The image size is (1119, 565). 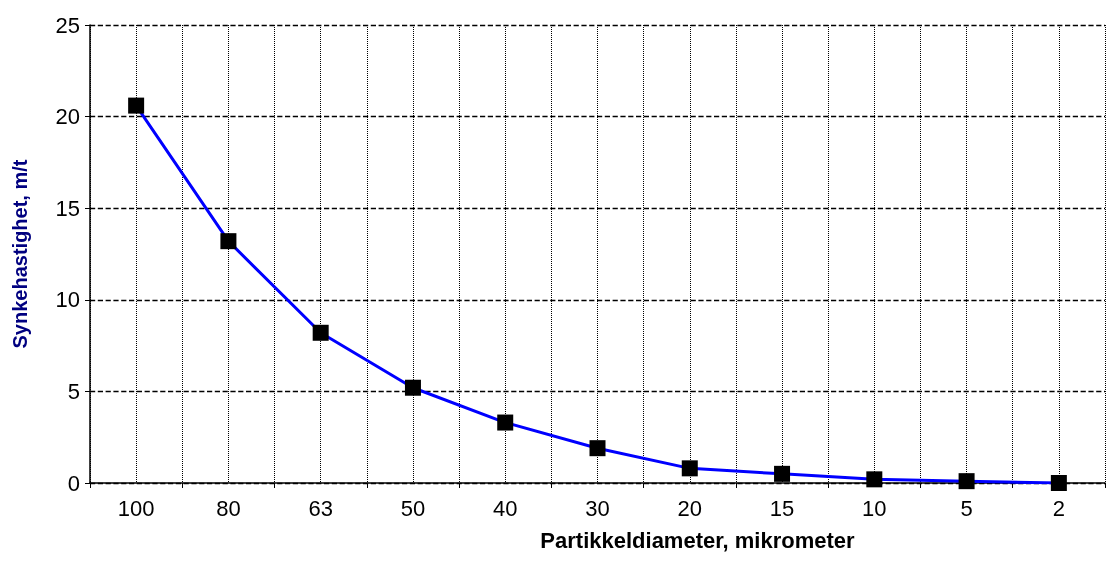 I want to click on x-tick-label: 30, so click(x=597, y=508).